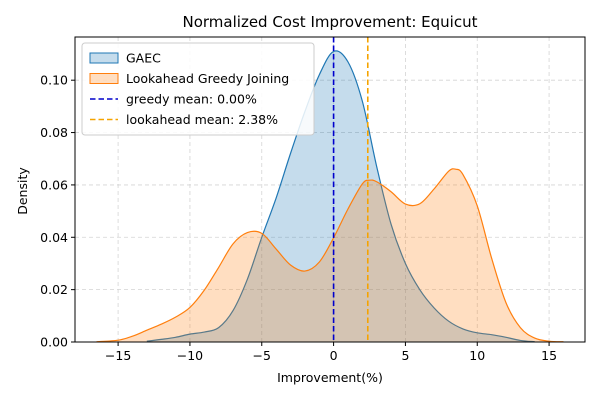  I want to click on y-tick-label: 0.08, so click(54, 132).